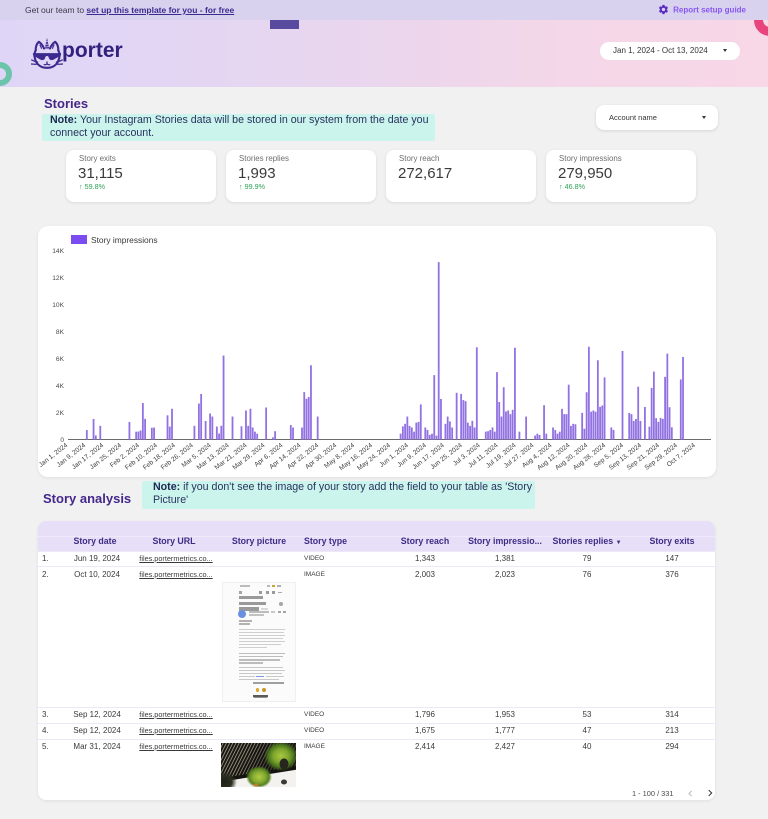 This screenshot has height=819, width=768. I want to click on svg-text: 12K, so click(58, 278).